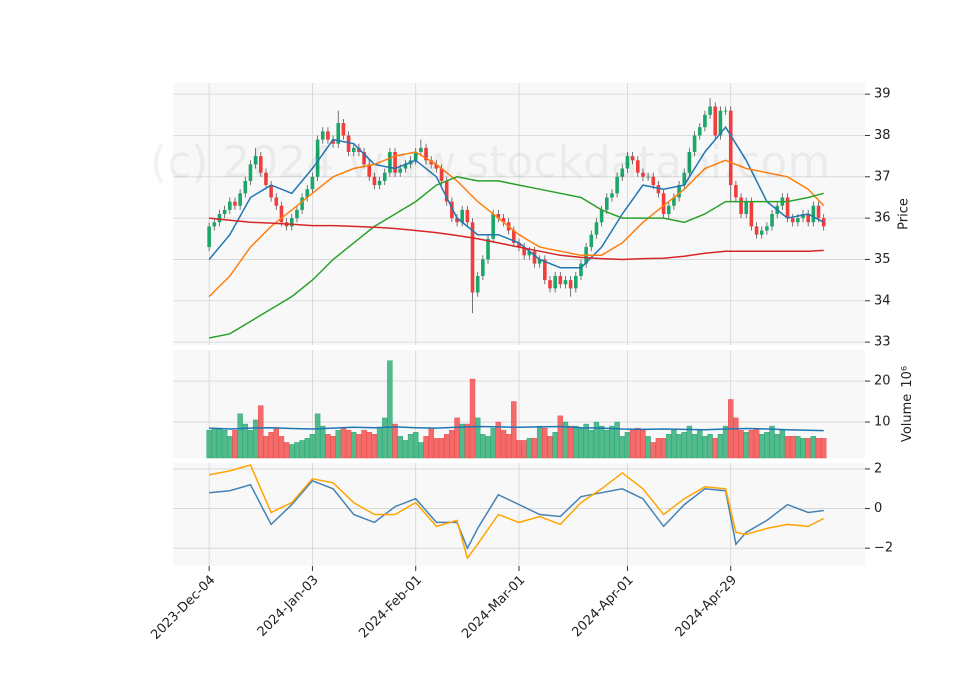 This screenshot has width=960, height=690. What do you see at coordinates (883, 548) in the screenshot?
I see `y-tick-label: −2` at bounding box center [883, 548].